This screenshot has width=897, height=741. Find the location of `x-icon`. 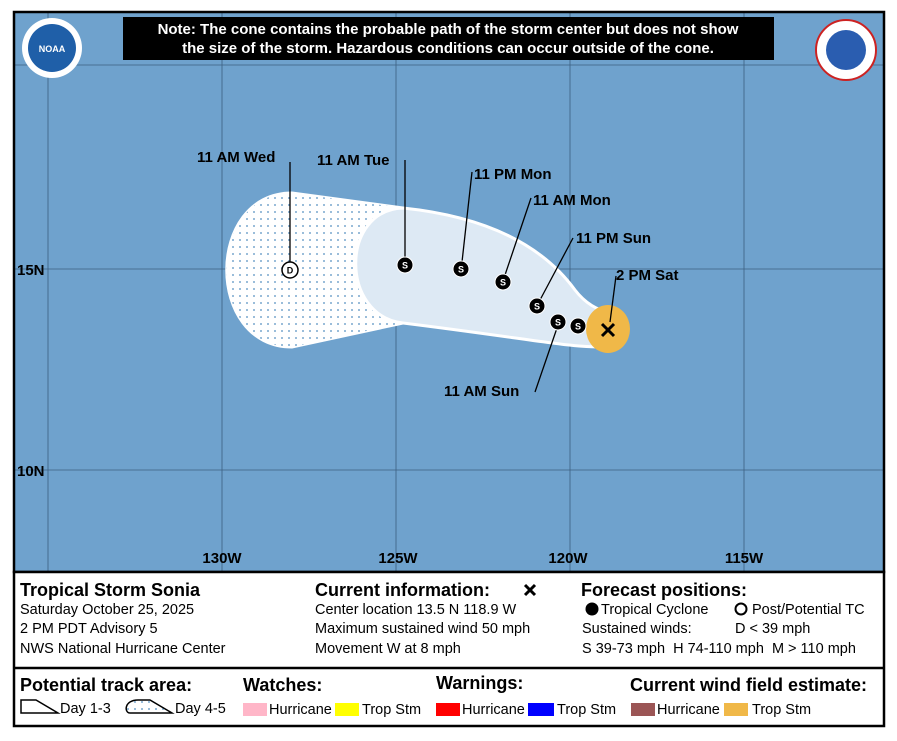

x-icon is located at coordinates (530, 590).